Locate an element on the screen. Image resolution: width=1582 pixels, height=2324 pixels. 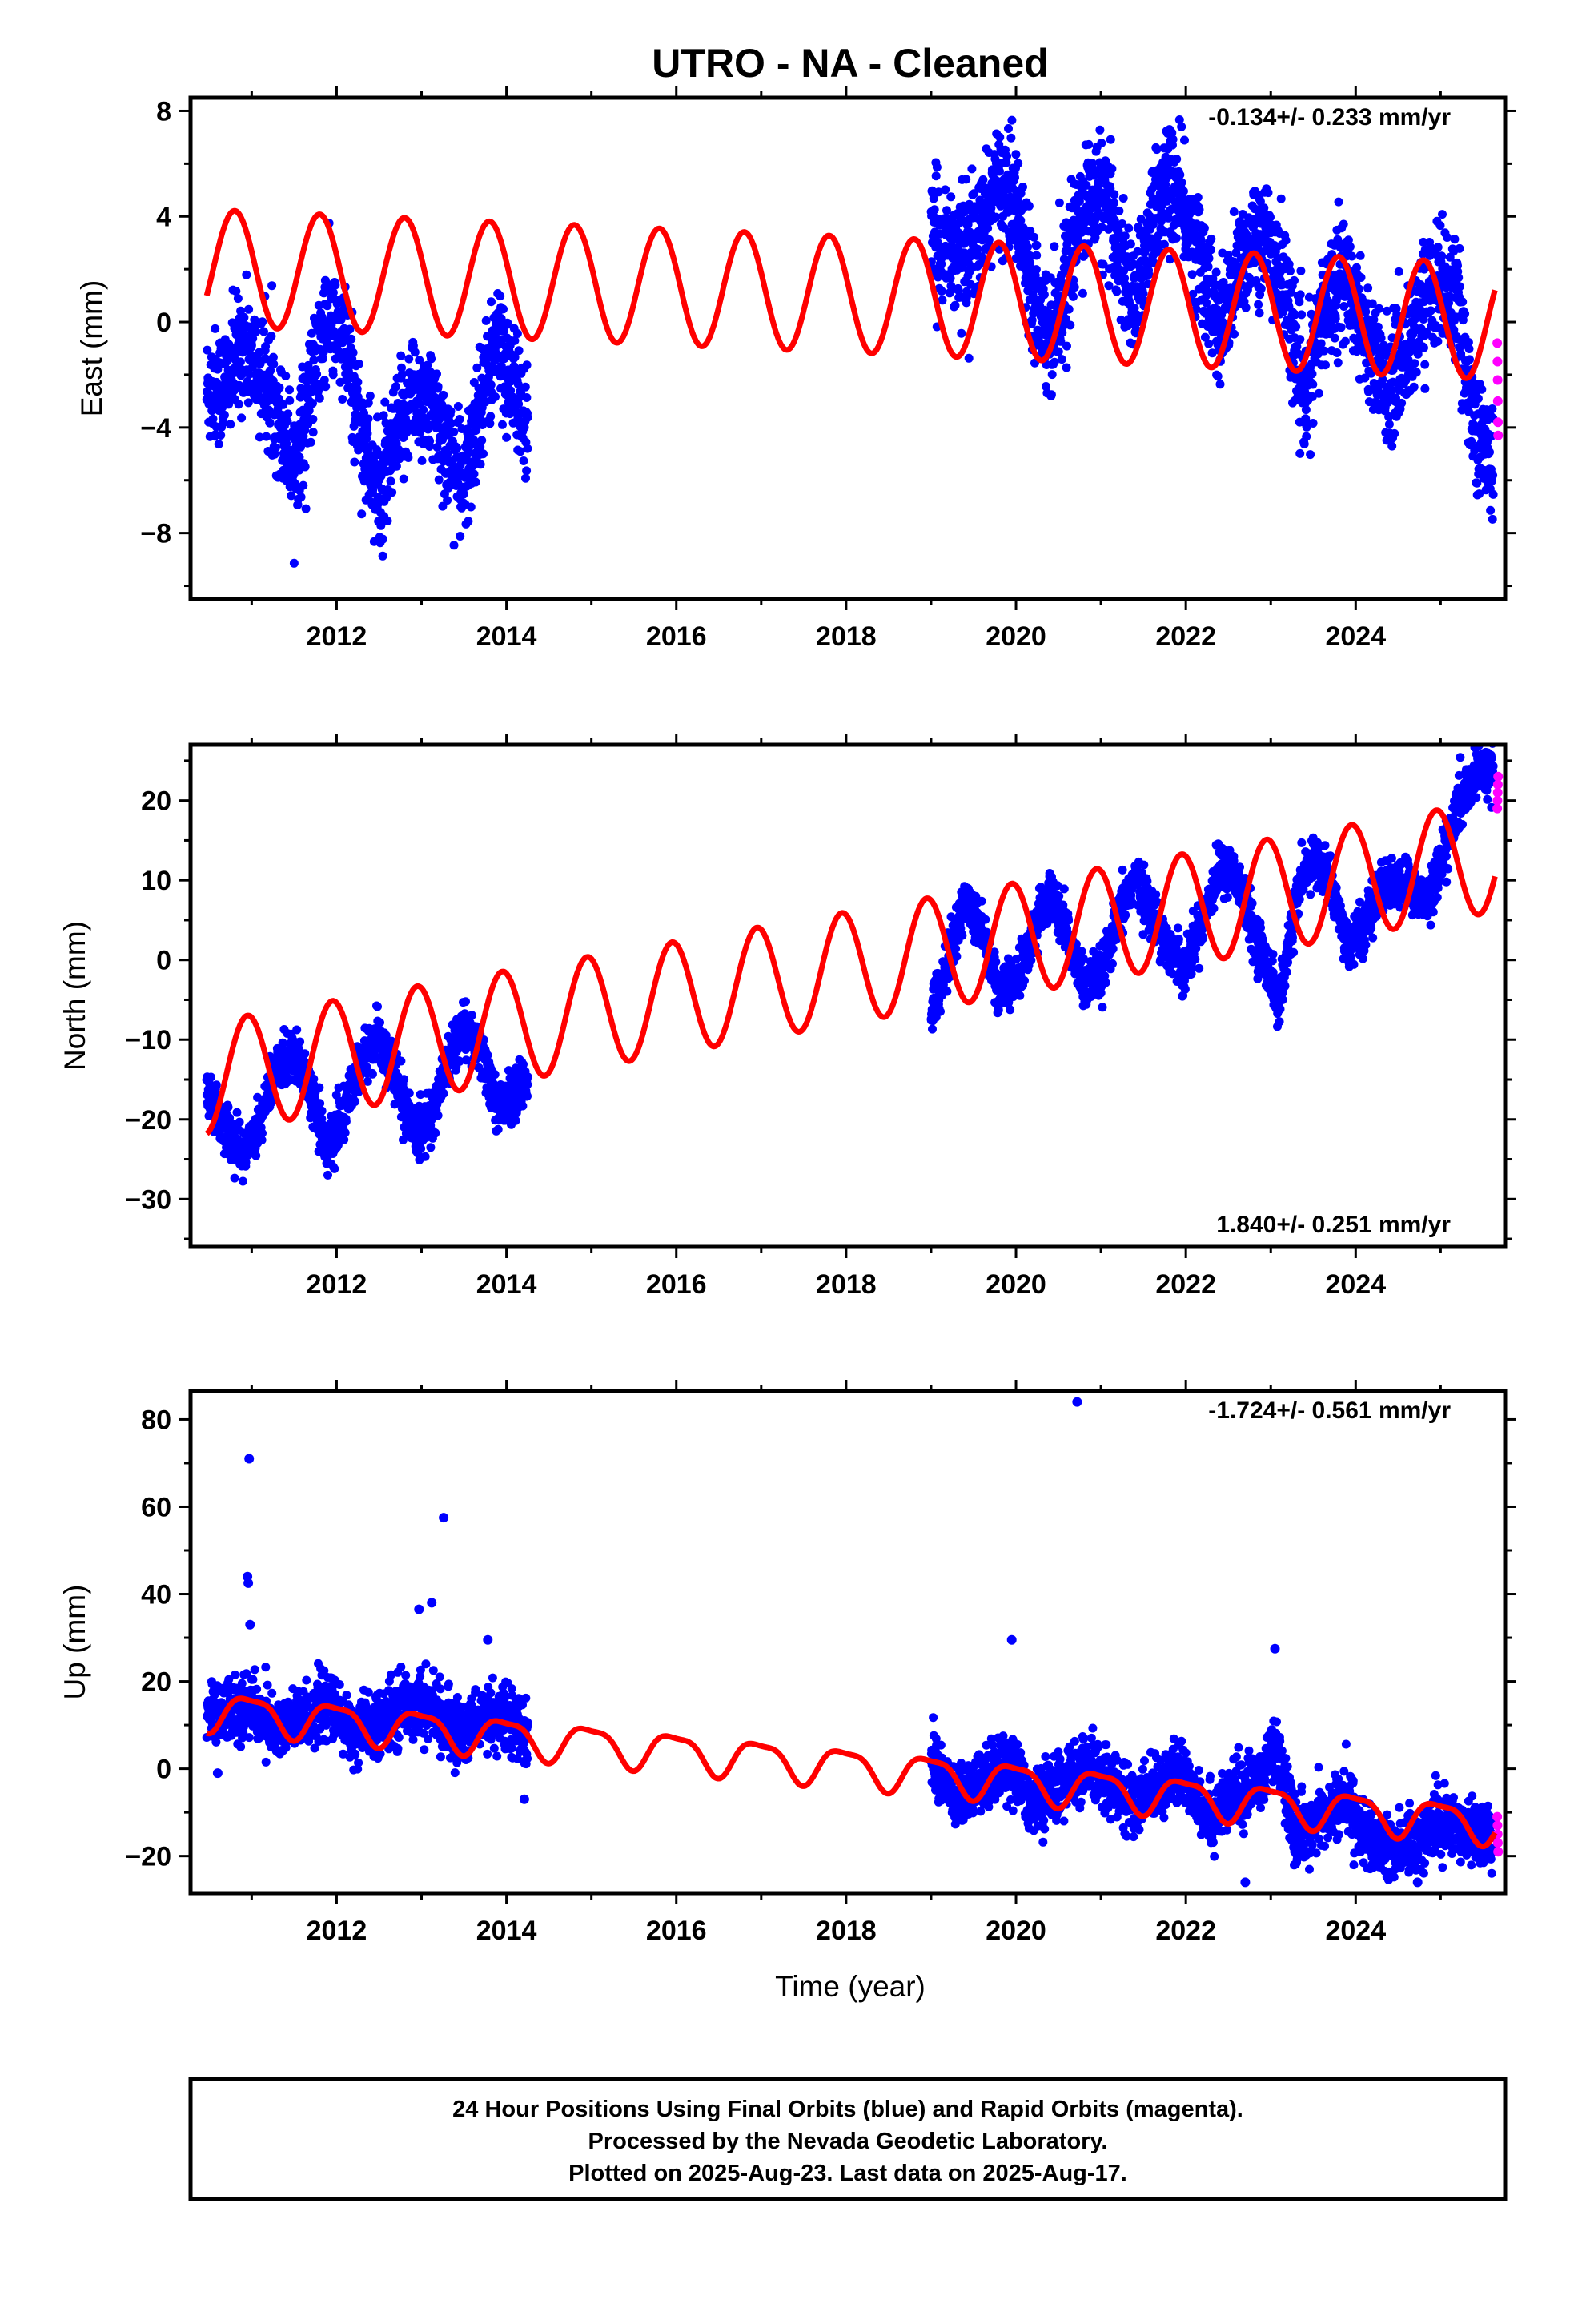
east-y-axis-label: East (mm) is located at coordinates (91, 348).